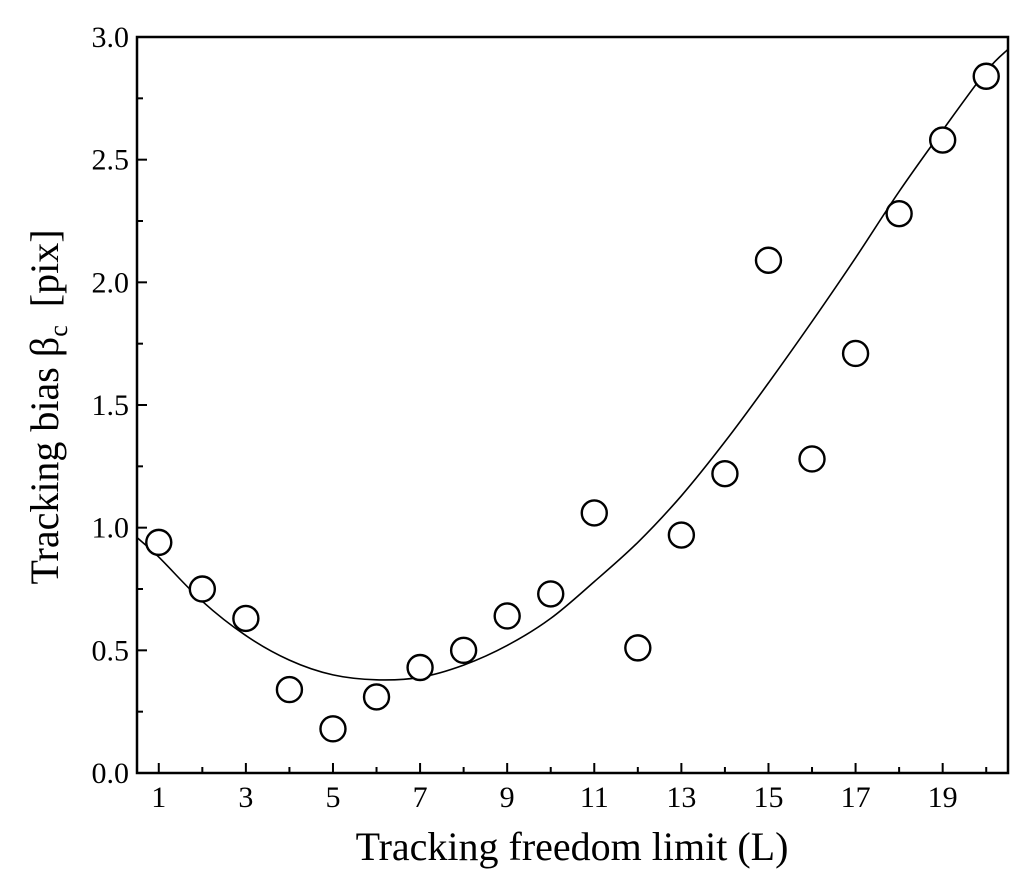 The image size is (1024, 874). What do you see at coordinates (420, 797) in the screenshot?
I see `x-tick-label: 7` at bounding box center [420, 797].